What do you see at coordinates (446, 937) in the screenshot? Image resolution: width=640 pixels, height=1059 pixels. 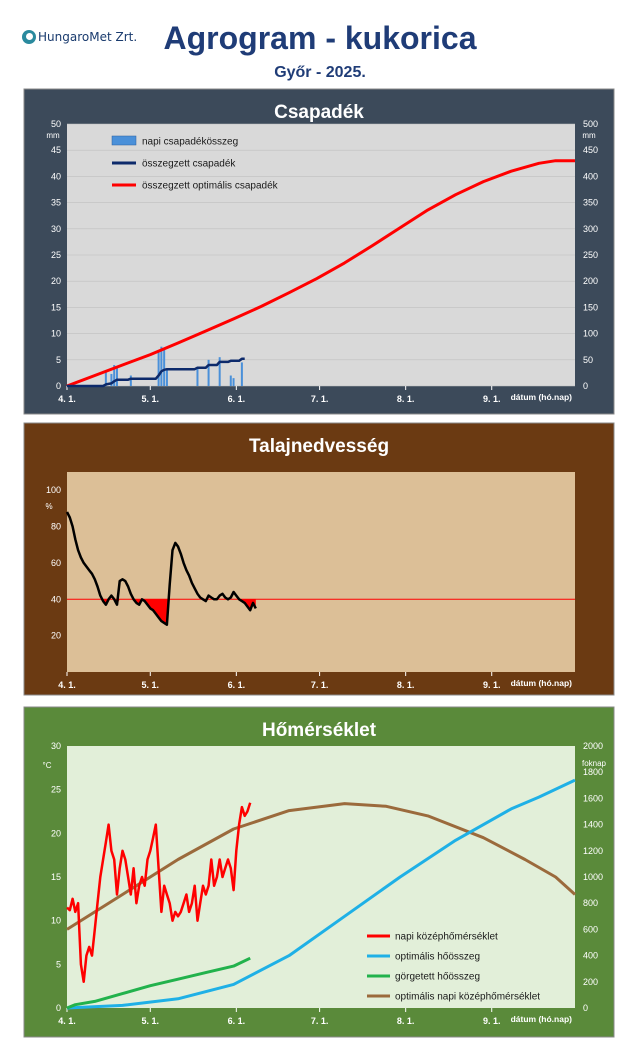 I see `legend-label: napi középhőmérséklet` at bounding box center [446, 937].